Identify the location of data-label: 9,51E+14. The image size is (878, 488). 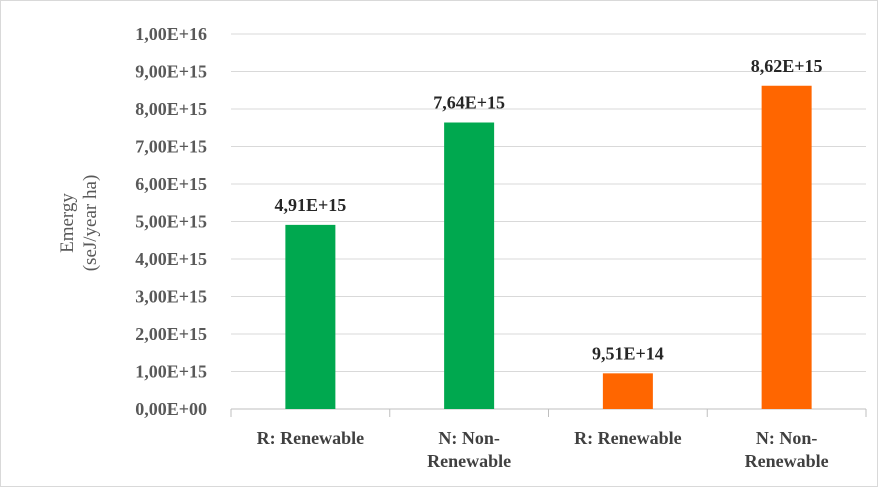
(628, 353).